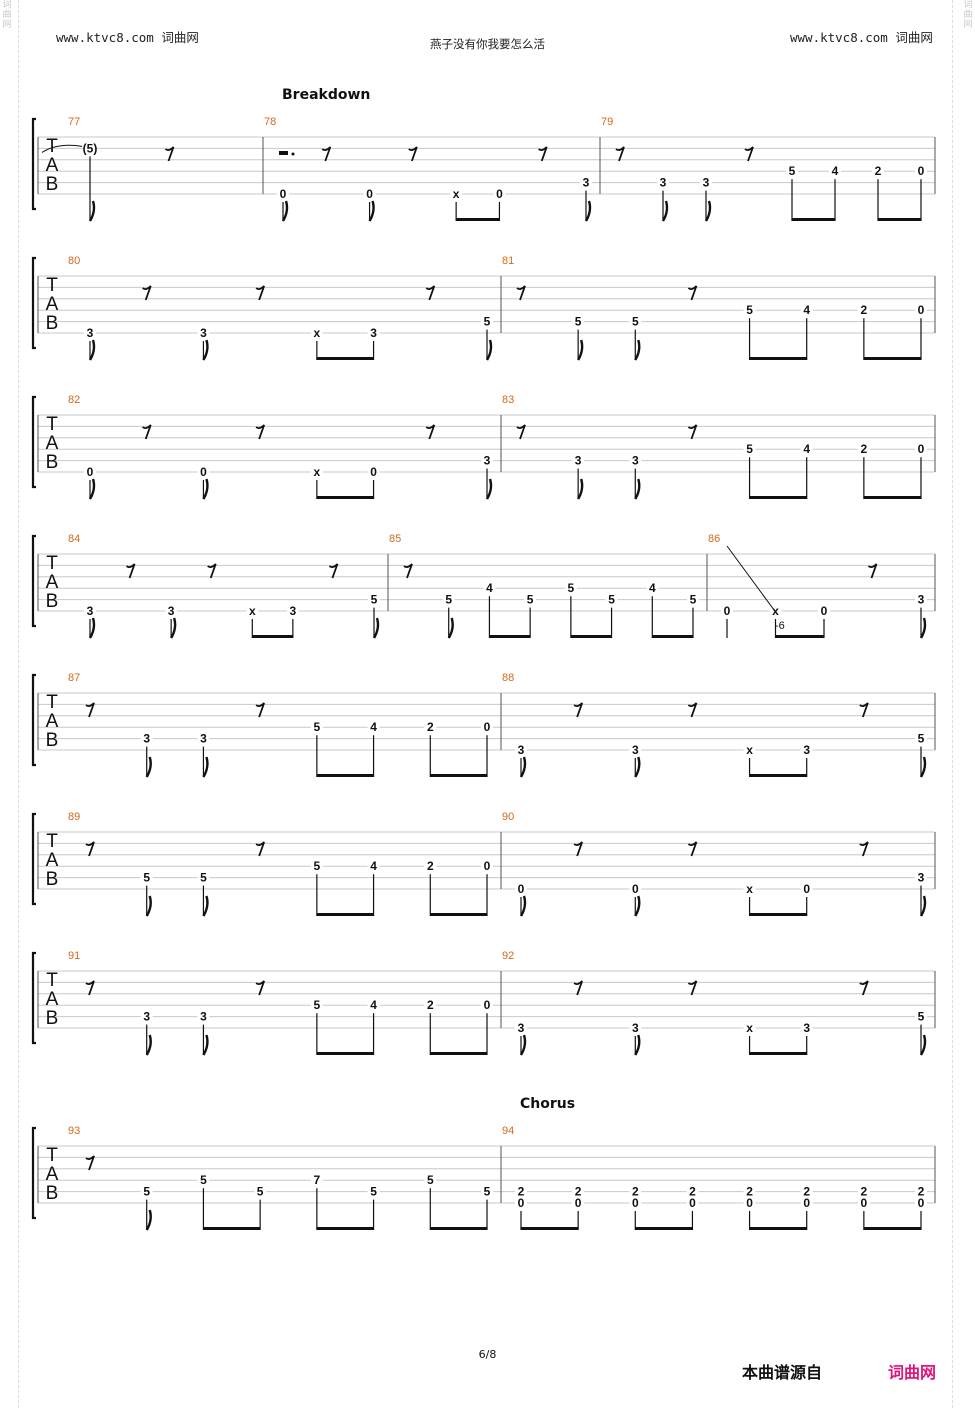 The image size is (975, 1408). What do you see at coordinates (508, 956) in the screenshot?
I see `measure-number: 92` at bounding box center [508, 956].